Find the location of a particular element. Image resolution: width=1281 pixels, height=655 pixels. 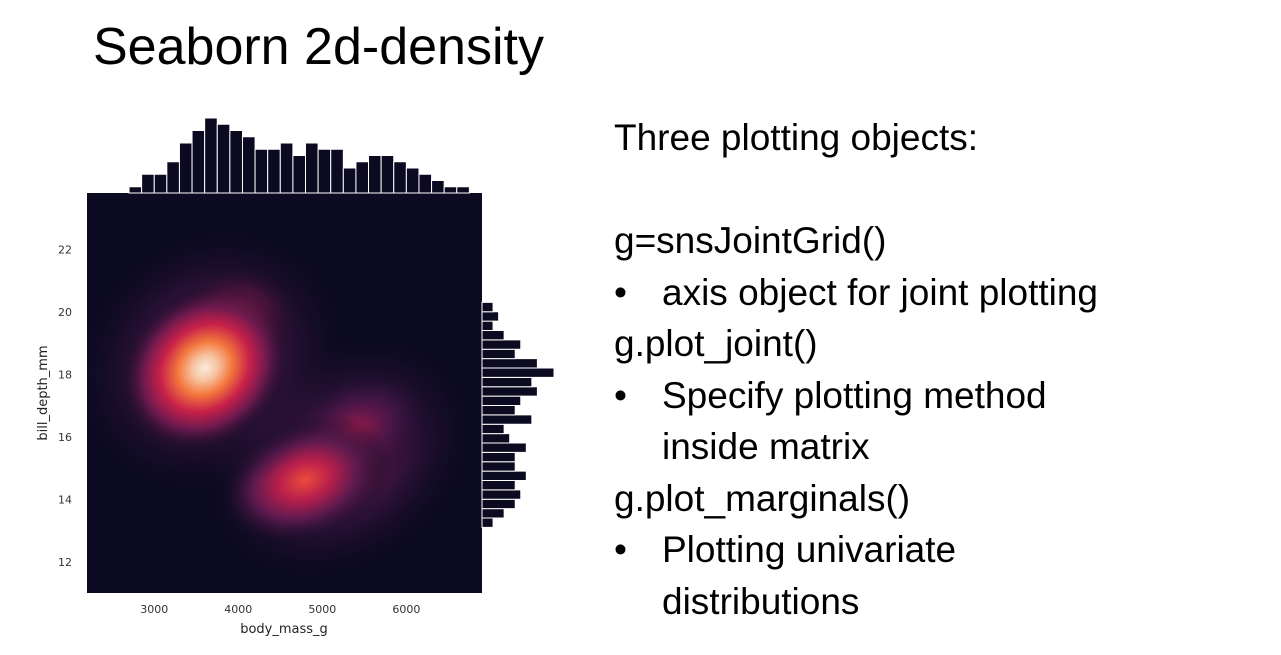

code-item-plot-marginals: g.plot_marginals() is located at coordinates (762, 498).